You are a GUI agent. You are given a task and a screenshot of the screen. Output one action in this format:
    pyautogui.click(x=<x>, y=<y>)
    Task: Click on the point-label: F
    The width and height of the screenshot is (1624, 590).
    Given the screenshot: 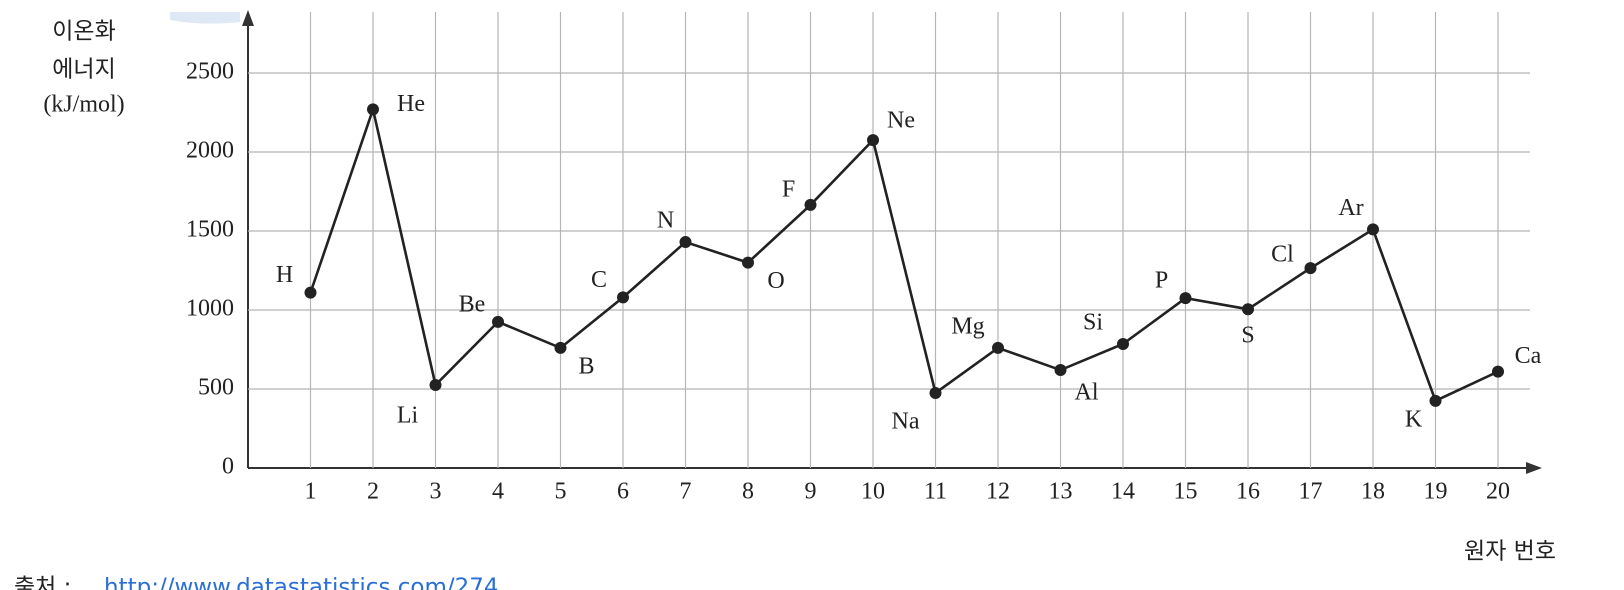 What is the action you would take?
    pyautogui.click(x=788, y=189)
    